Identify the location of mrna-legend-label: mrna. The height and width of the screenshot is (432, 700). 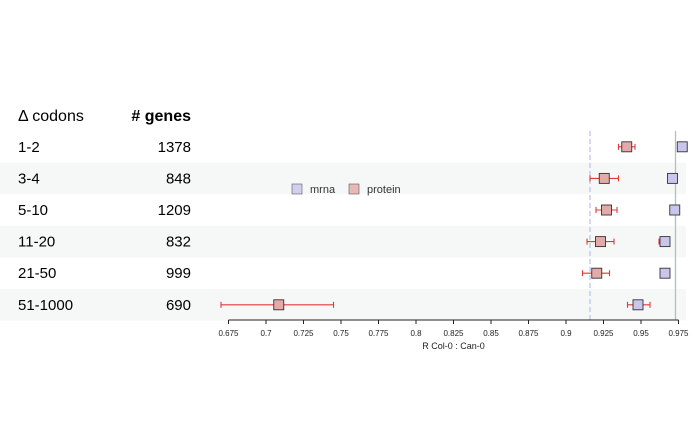
(323, 190).